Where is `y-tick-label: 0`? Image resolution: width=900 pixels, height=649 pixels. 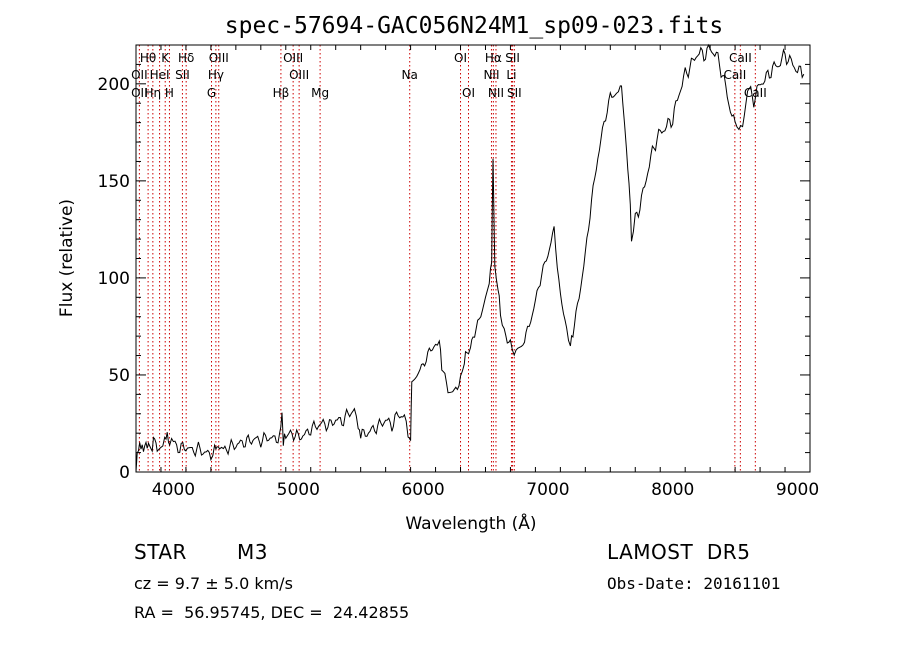
y-tick-label: 0 is located at coordinates (124, 473).